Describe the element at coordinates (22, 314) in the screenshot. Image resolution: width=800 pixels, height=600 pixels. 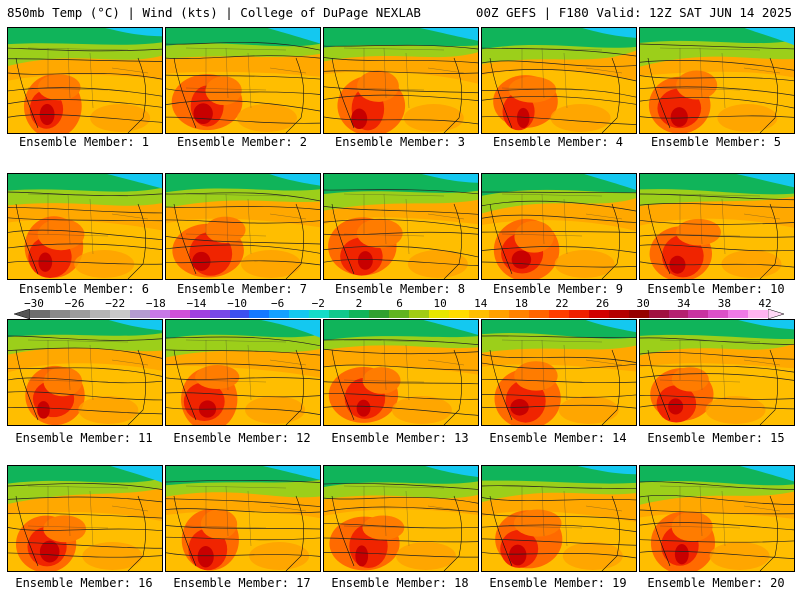
I see `colorbar-left-arrow` at that location.